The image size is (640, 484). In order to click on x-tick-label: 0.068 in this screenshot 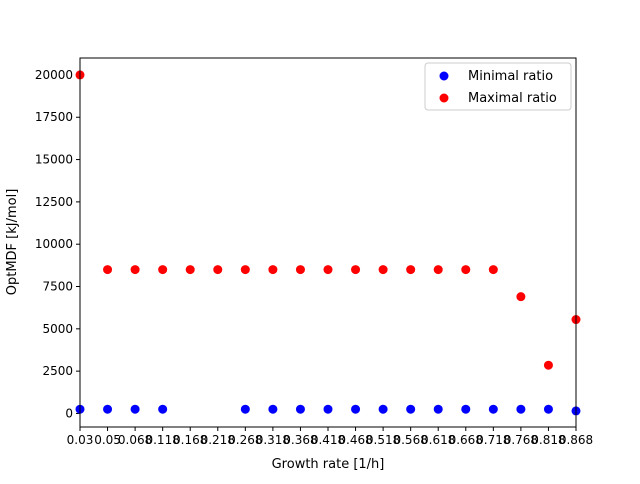, I will do `click(135, 440)`.